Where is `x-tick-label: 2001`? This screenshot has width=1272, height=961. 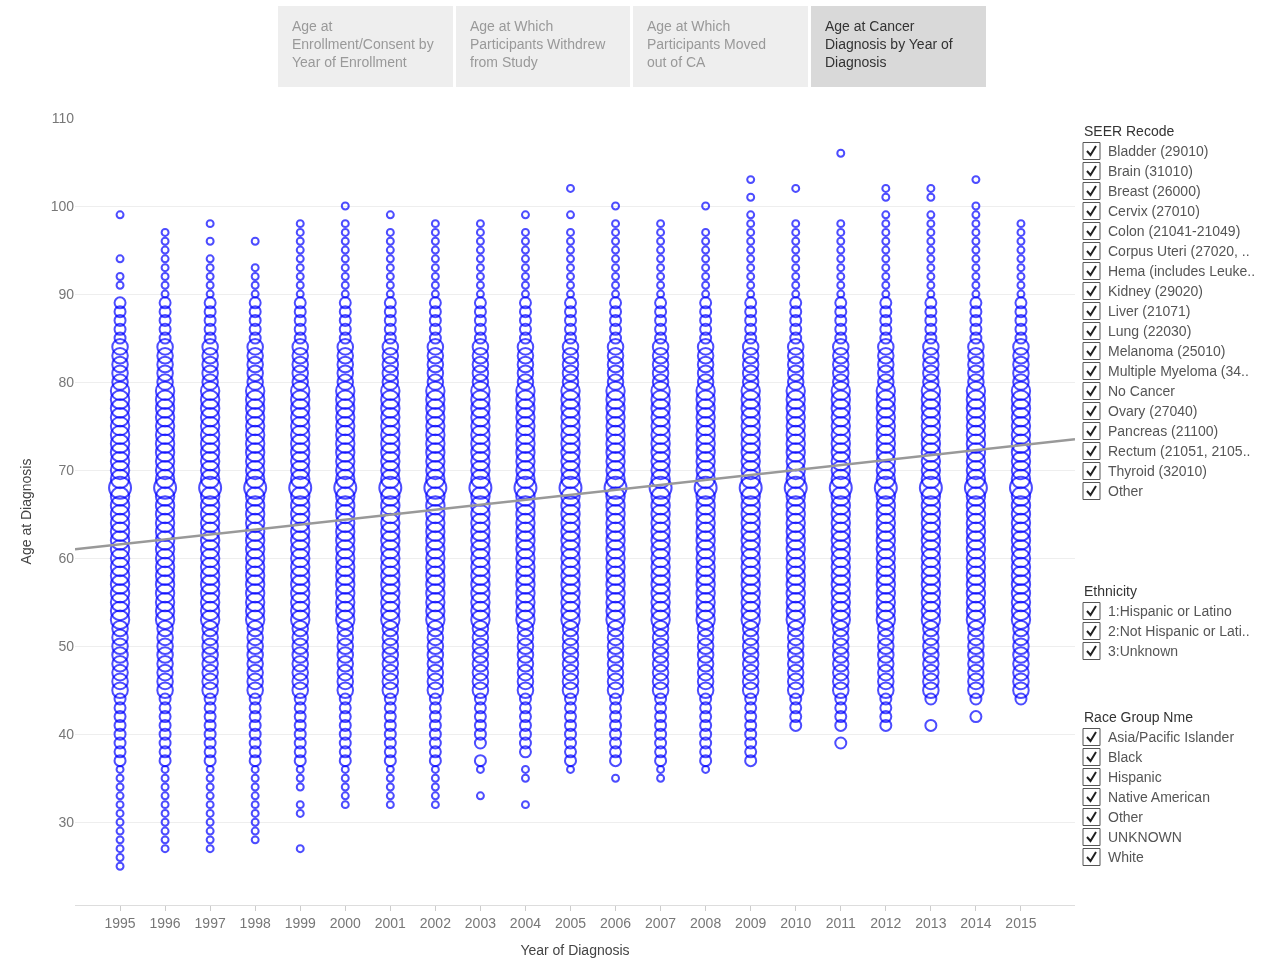 x-tick-label: 2001 is located at coordinates (390, 922).